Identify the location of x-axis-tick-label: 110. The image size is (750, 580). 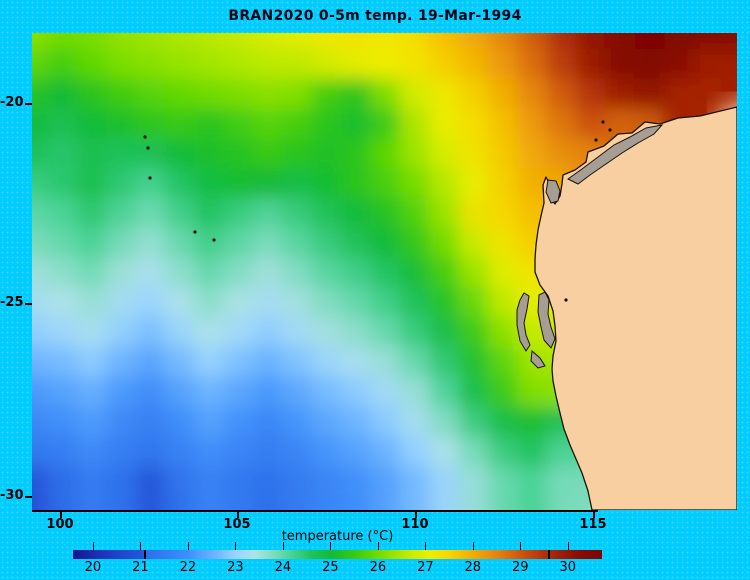
(415, 524).